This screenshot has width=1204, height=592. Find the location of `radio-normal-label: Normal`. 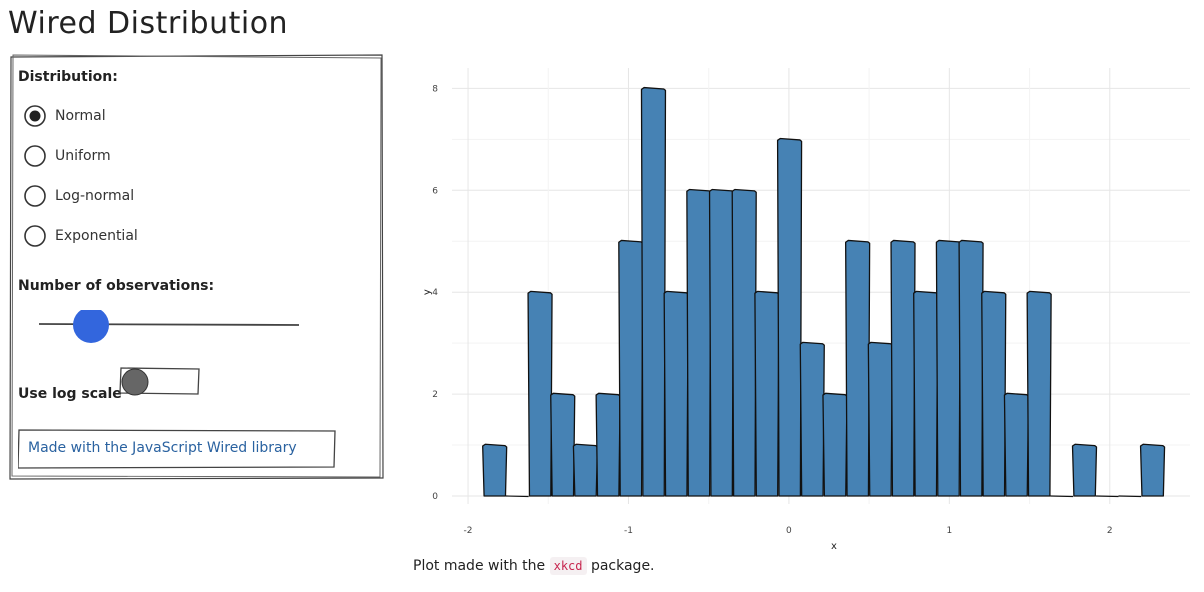

radio-normal-label: Normal is located at coordinates (80, 116).